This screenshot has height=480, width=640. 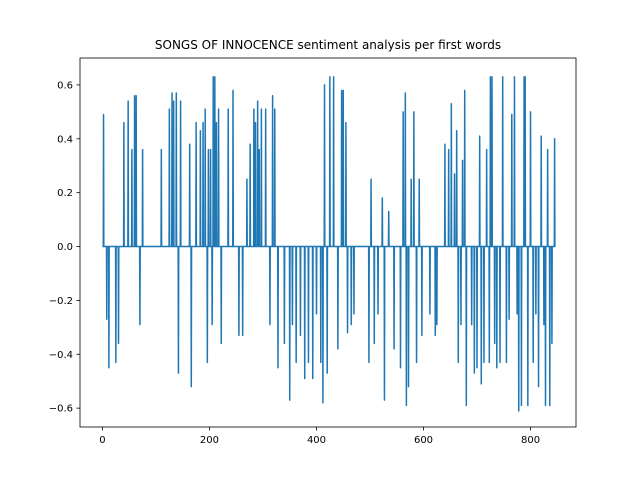 I want to click on y-tick-label: 0.0, so click(x=65, y=247).